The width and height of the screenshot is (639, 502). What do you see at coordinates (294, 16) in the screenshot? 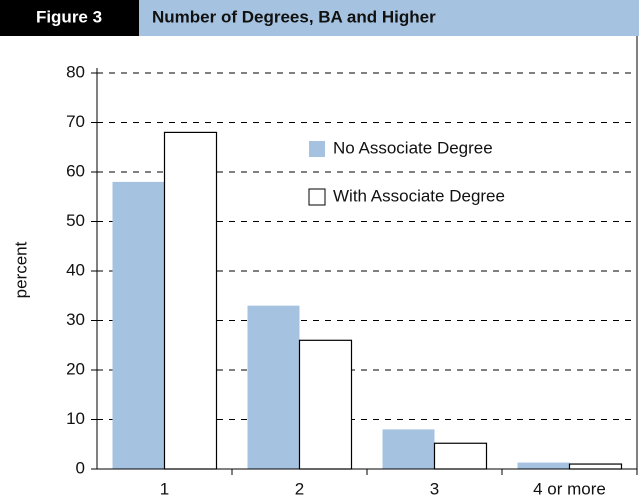
I see `chart-title: Number of Degrees, BA and Higher` at bounding box center [294, 16].